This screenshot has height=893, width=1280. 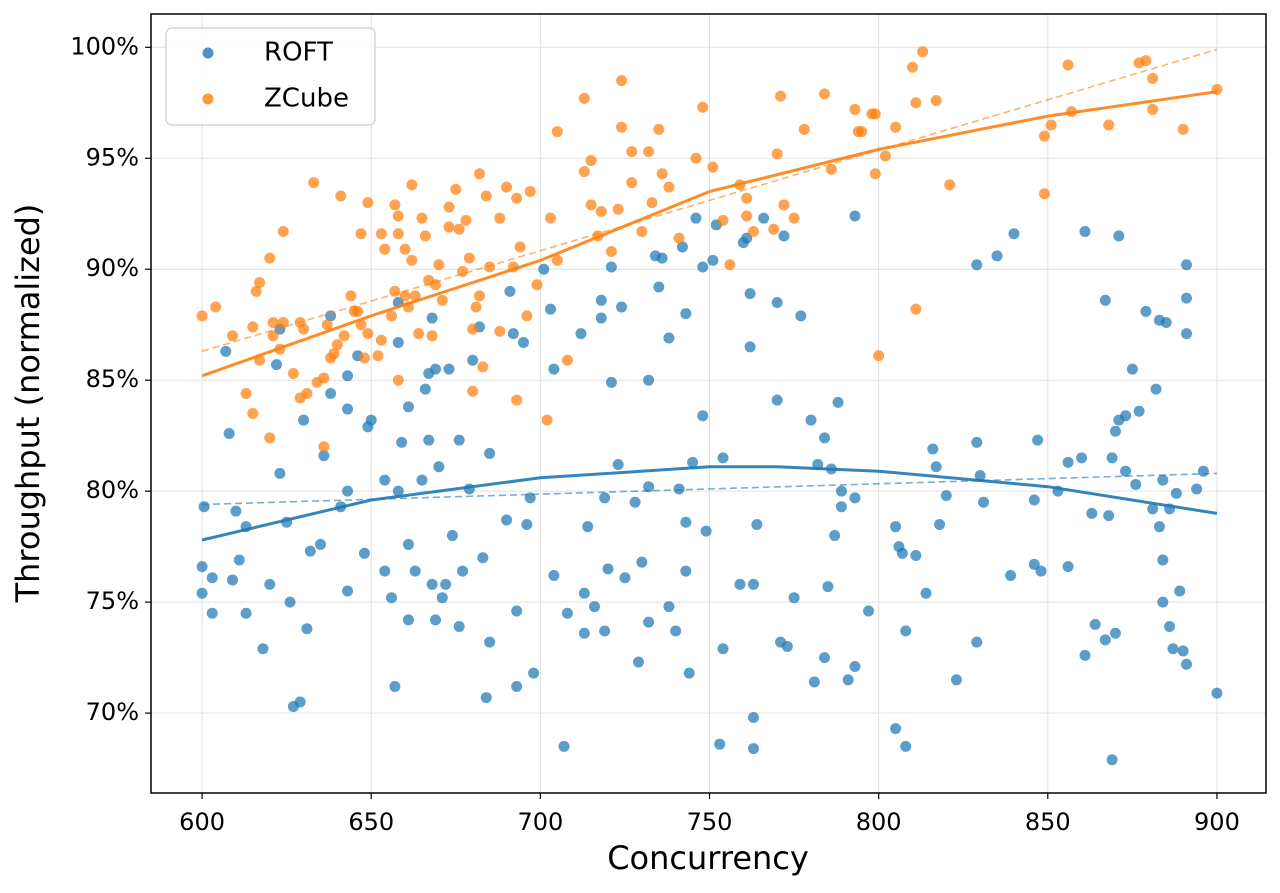 What do you see at coordinates (270, 76) in the screenshot?
I see `legend: ROFT ZCube` at bounding box center [270, 76].